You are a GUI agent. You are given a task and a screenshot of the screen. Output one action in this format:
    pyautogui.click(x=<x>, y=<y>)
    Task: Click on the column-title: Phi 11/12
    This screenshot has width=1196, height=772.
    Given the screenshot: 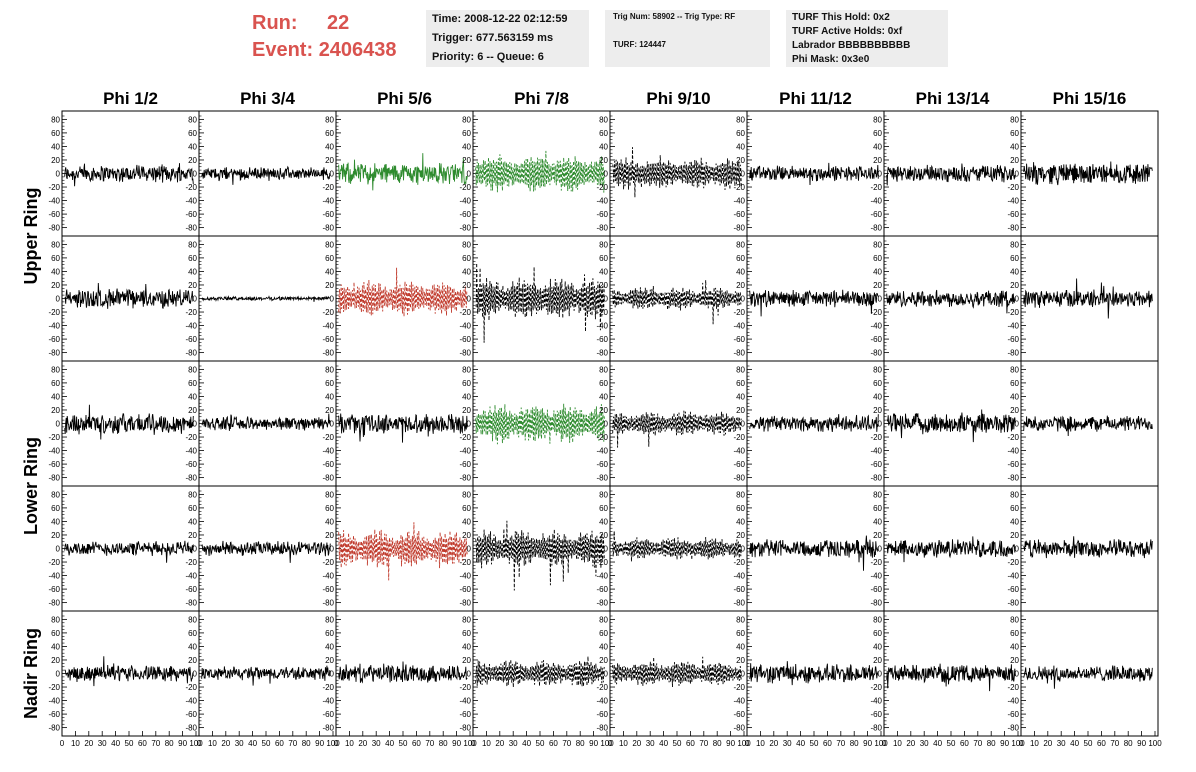 What is the action you would take?
    pyautogui.click(x=815, y=98)
    